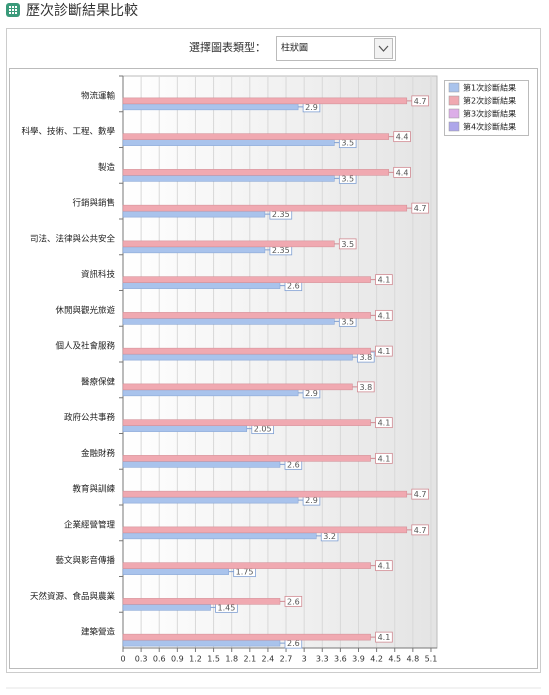 This screenshot has height=695, width=549. Describe the element at coordinates (85, 310) in the screenshot. I see `y-tick-label: 休閒與觀光旅遊` at that location.